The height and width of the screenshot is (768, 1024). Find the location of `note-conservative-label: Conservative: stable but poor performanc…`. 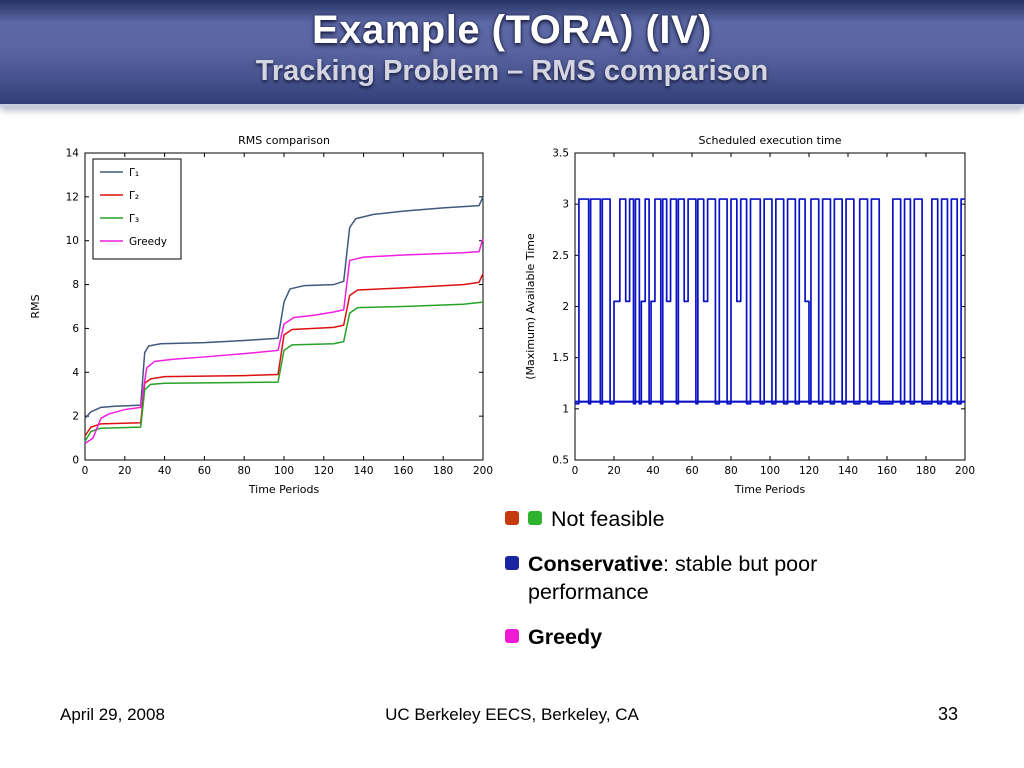

note-conservative-label: Conservative: stable but poor performanc… is located at coordinates (673, 577).